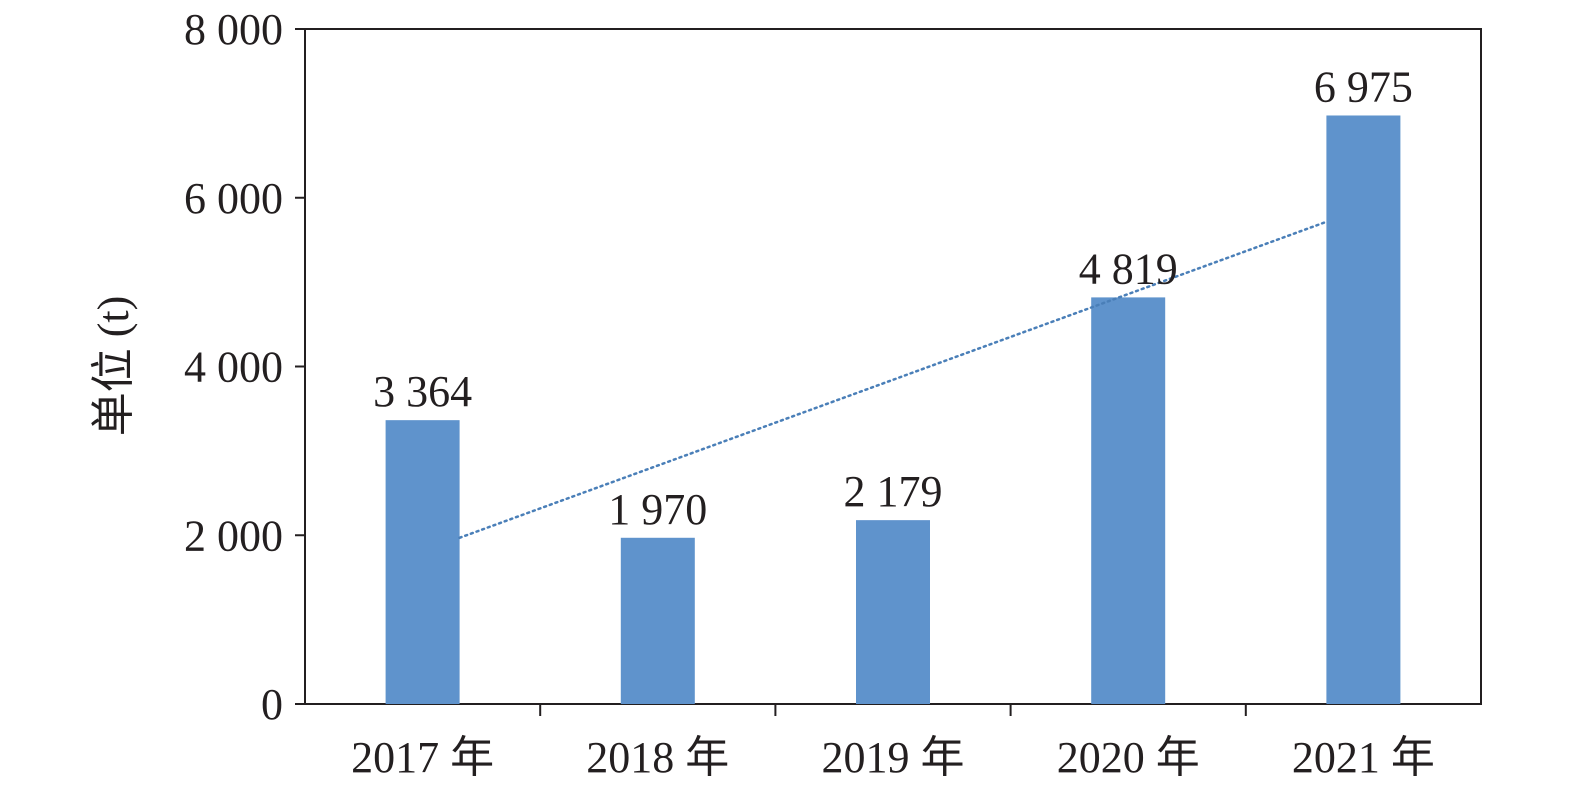 The height and width of the screenshot is (790, 1575). Describe the element at coordinates (422, 757) in the screenshot. I see `x-tick-label: 2017 年` at that location.